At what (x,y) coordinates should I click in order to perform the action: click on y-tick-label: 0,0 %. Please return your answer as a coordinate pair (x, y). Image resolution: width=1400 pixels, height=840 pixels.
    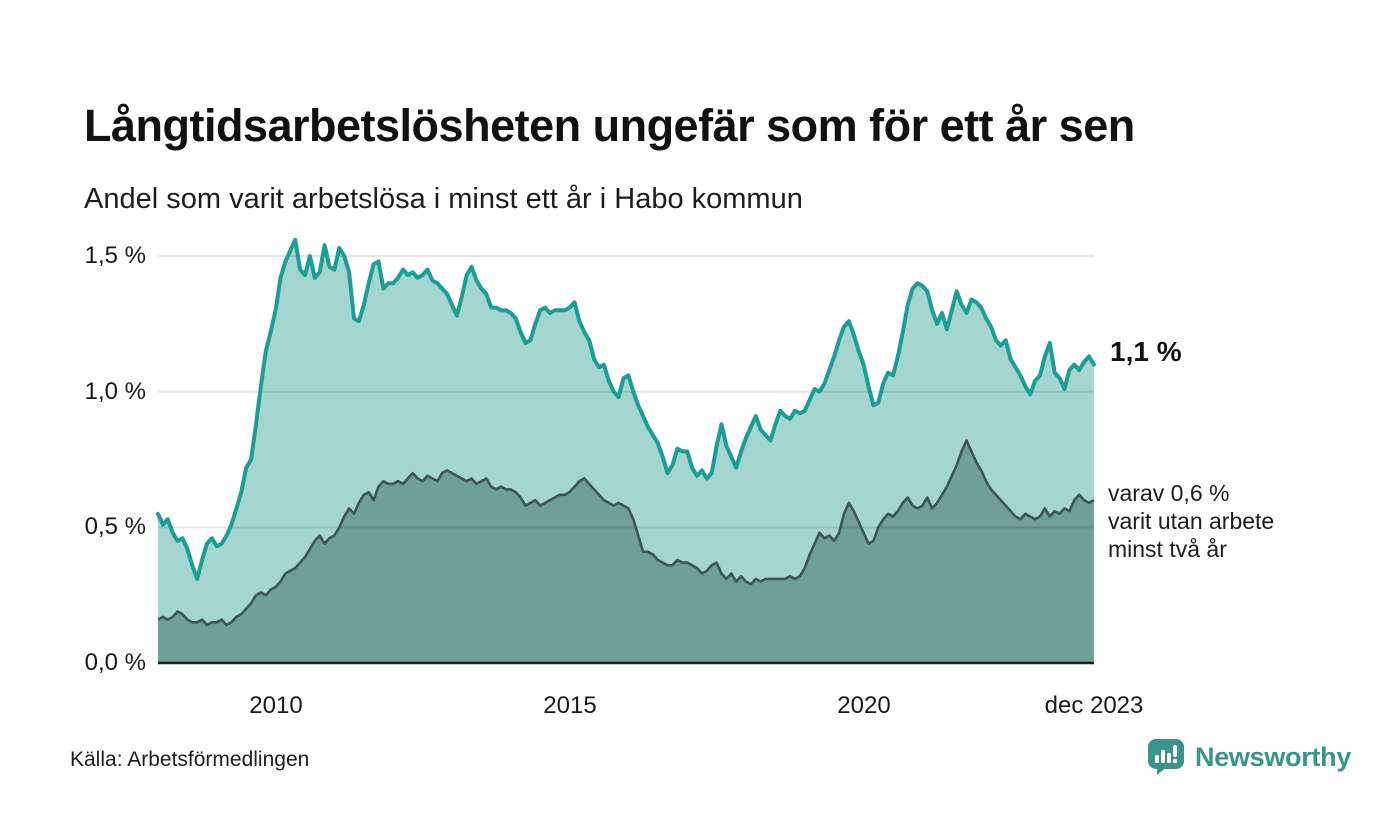
    Looking at the image, I should click on (115, 662).